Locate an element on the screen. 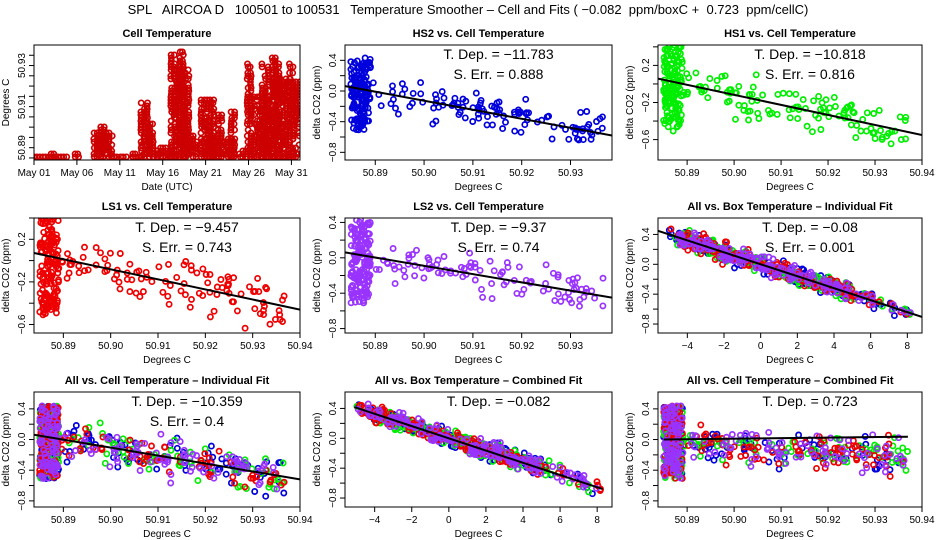  x-tick-label: −4 is located at coordinates (375, 520).